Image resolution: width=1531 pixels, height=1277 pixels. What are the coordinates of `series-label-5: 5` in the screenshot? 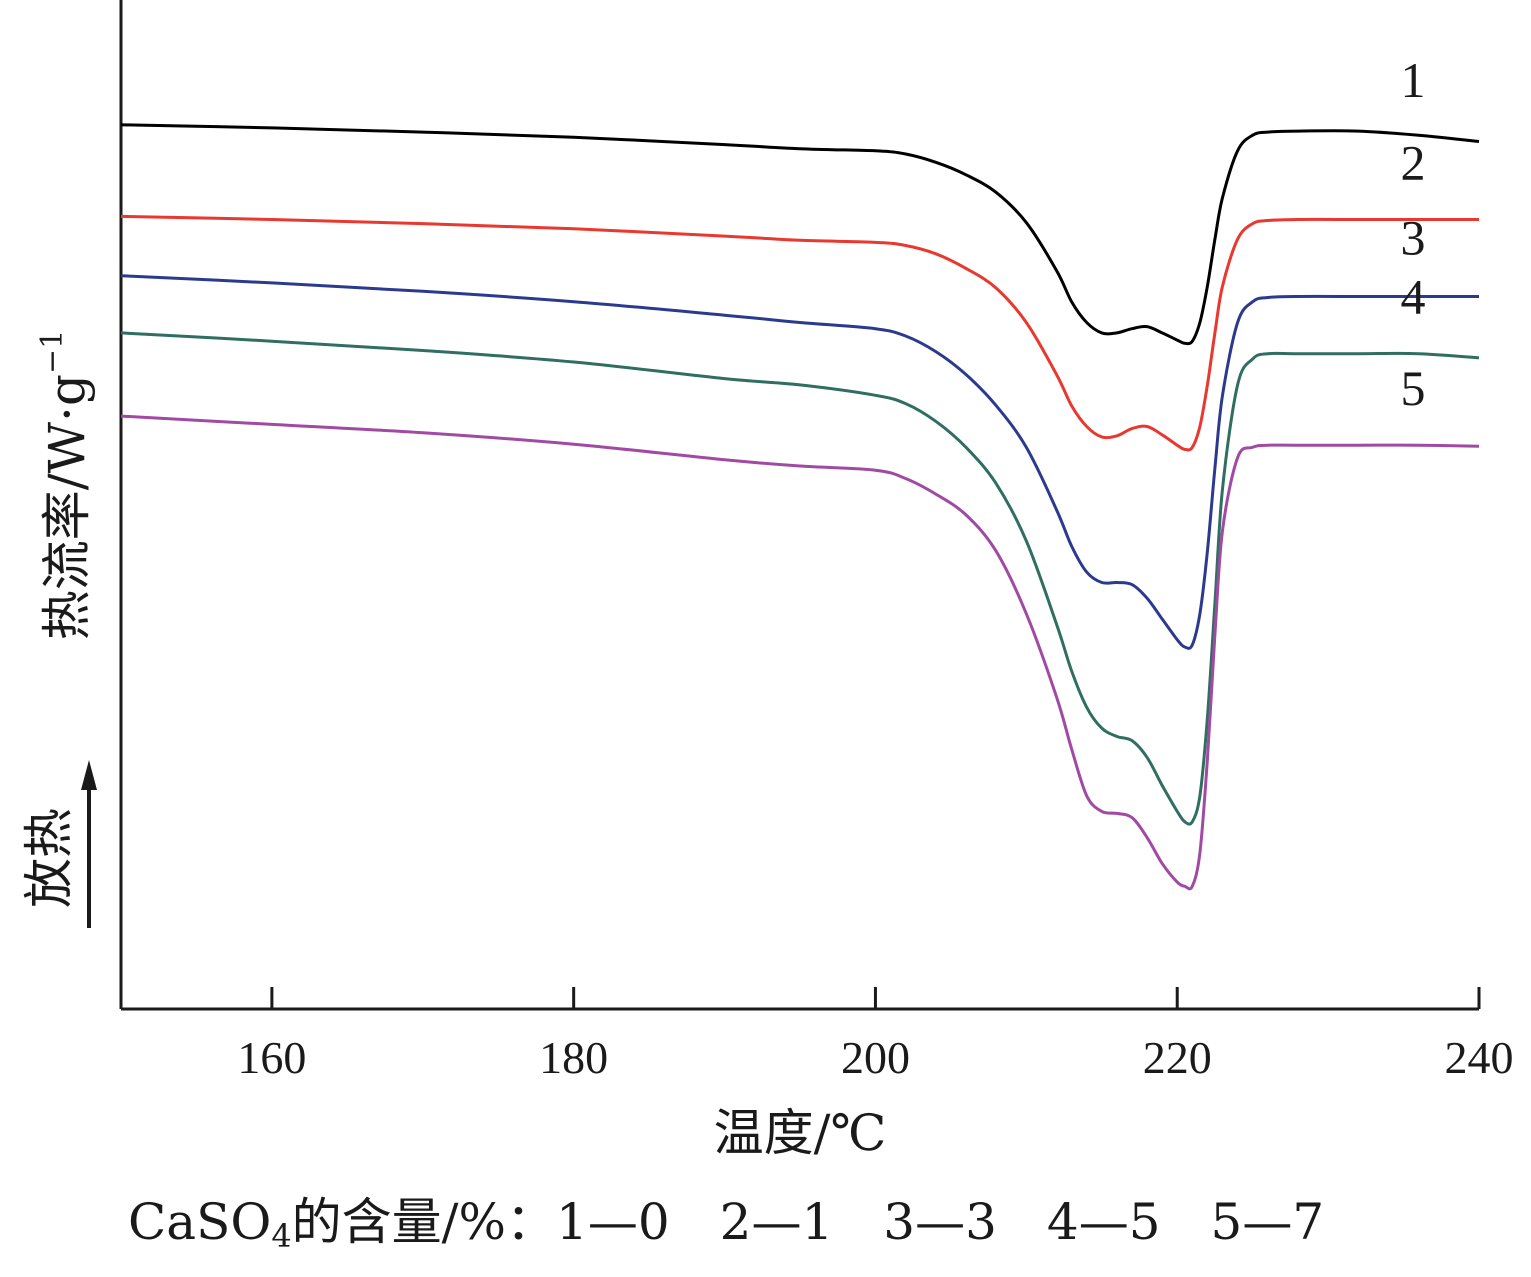 It's located at (1413, 388).